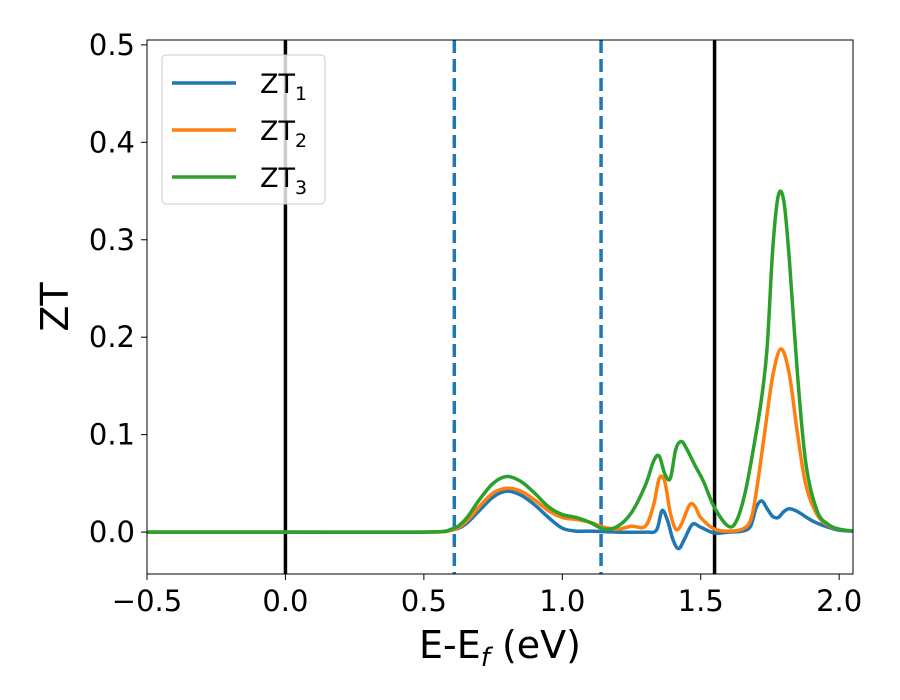 The width and height of the screenshot is (900, 700). Describe the element at coordinates (283, 87) in the screenshot. I see `legend-label-zt1: ZT1` at that location.